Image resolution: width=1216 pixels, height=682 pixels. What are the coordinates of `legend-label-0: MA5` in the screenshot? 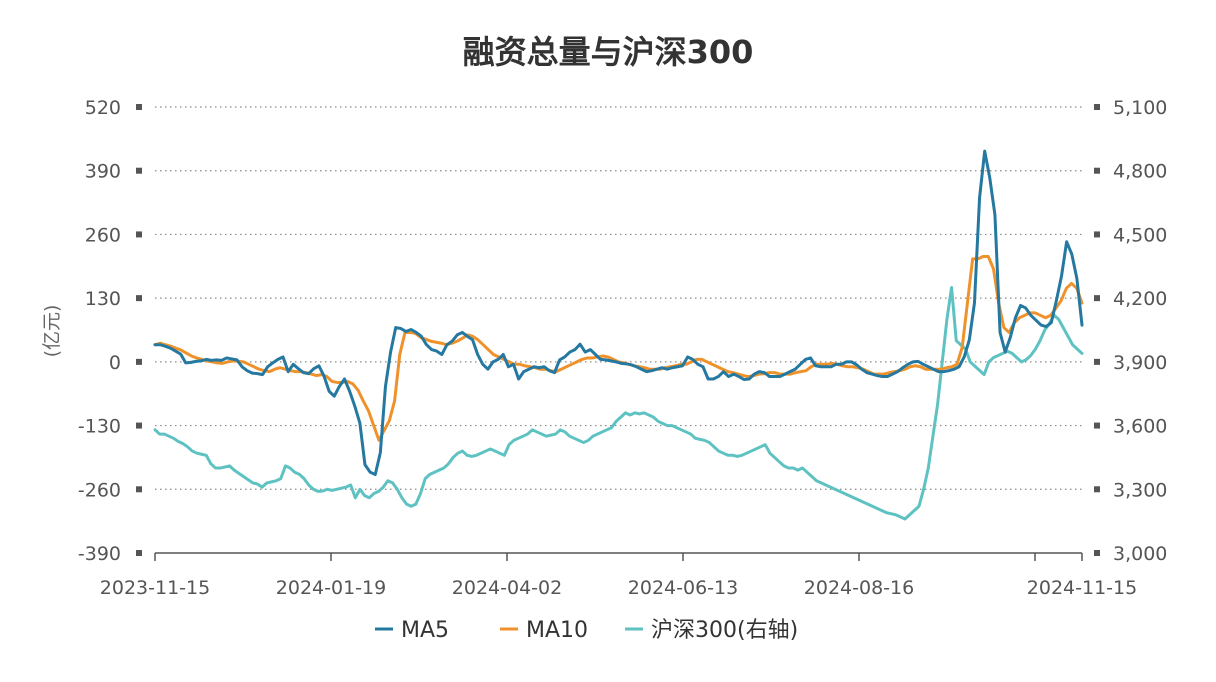 It's located at (425, 630).